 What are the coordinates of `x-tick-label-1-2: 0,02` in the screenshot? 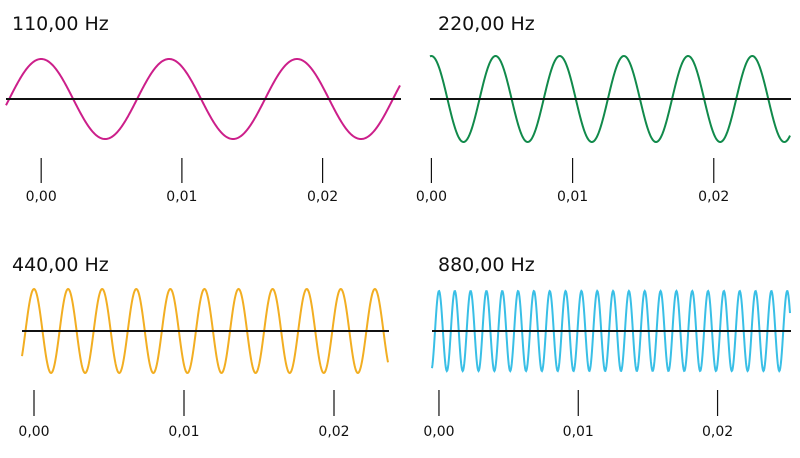 It's located at (322, 197).